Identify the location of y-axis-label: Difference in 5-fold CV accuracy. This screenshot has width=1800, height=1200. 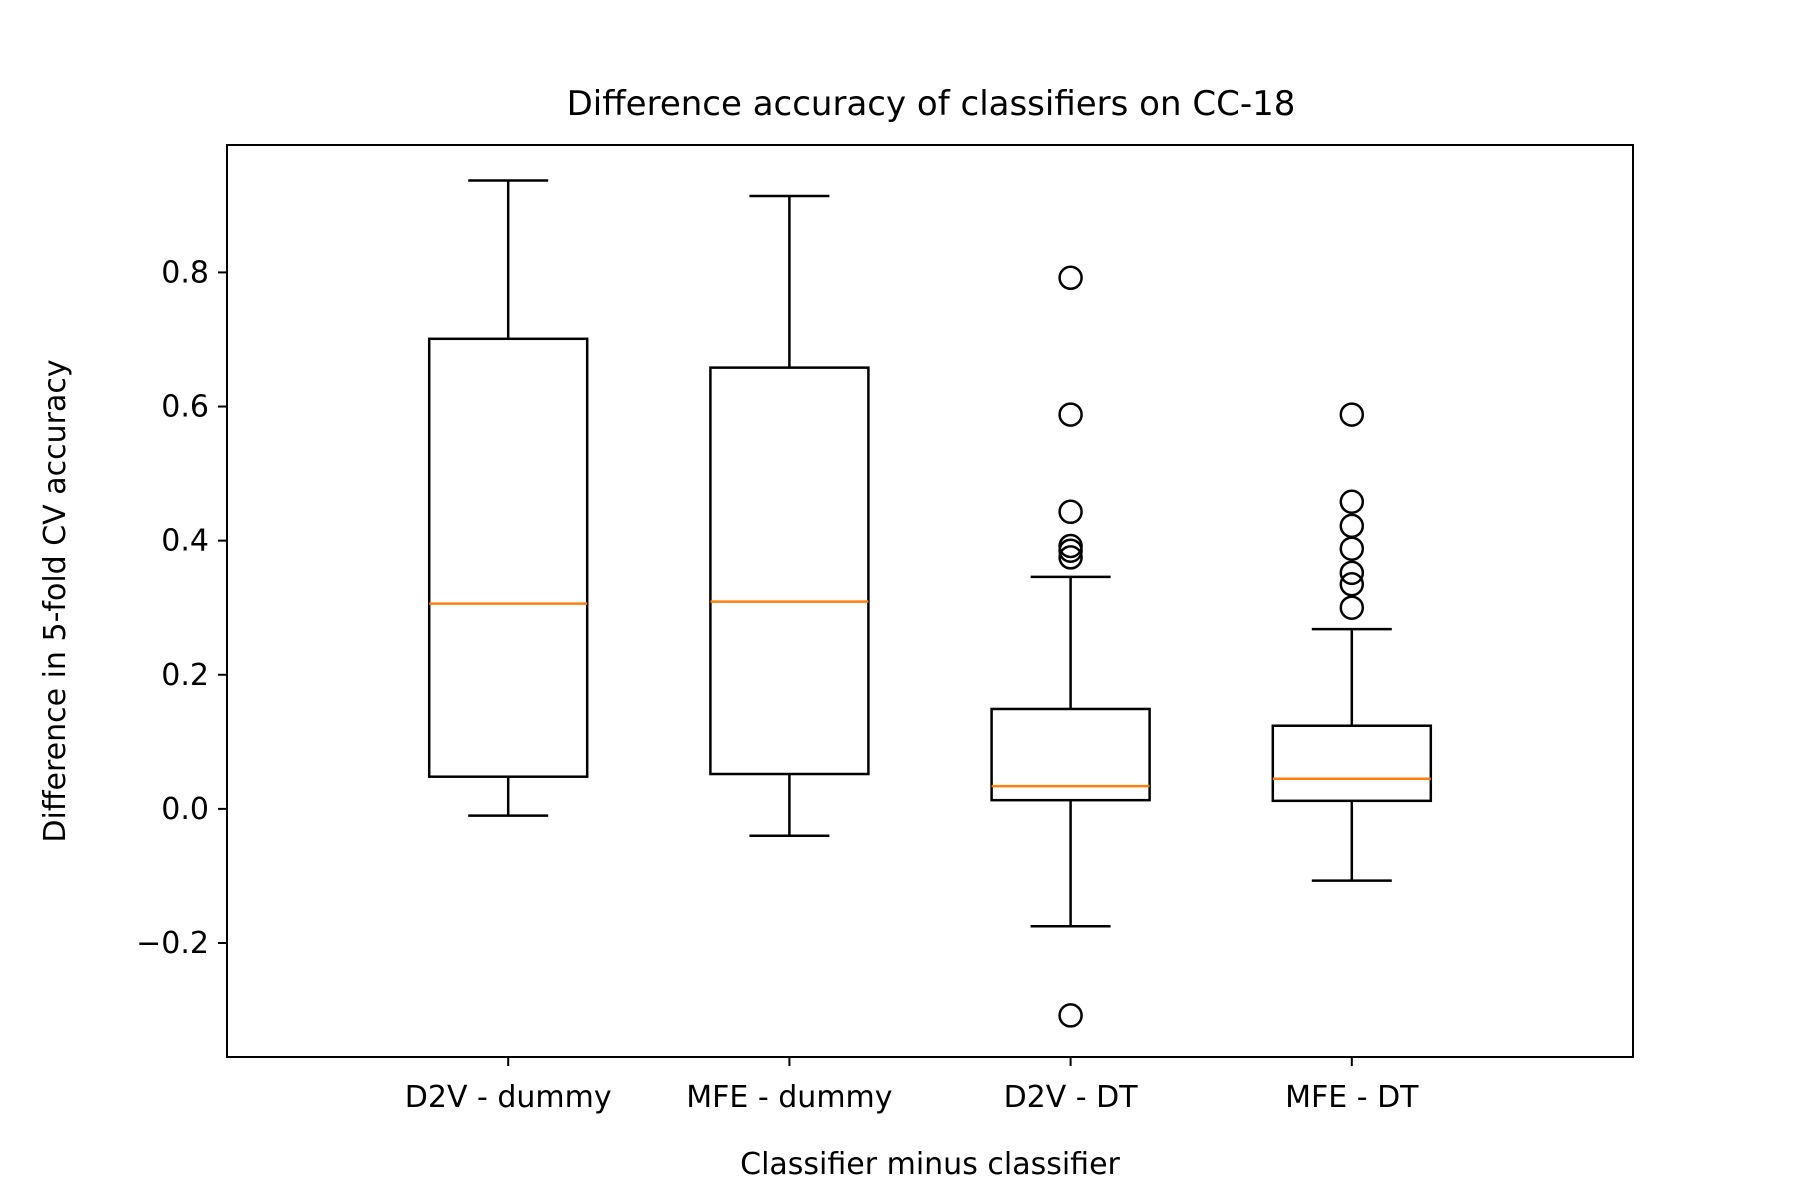
(55, 600).